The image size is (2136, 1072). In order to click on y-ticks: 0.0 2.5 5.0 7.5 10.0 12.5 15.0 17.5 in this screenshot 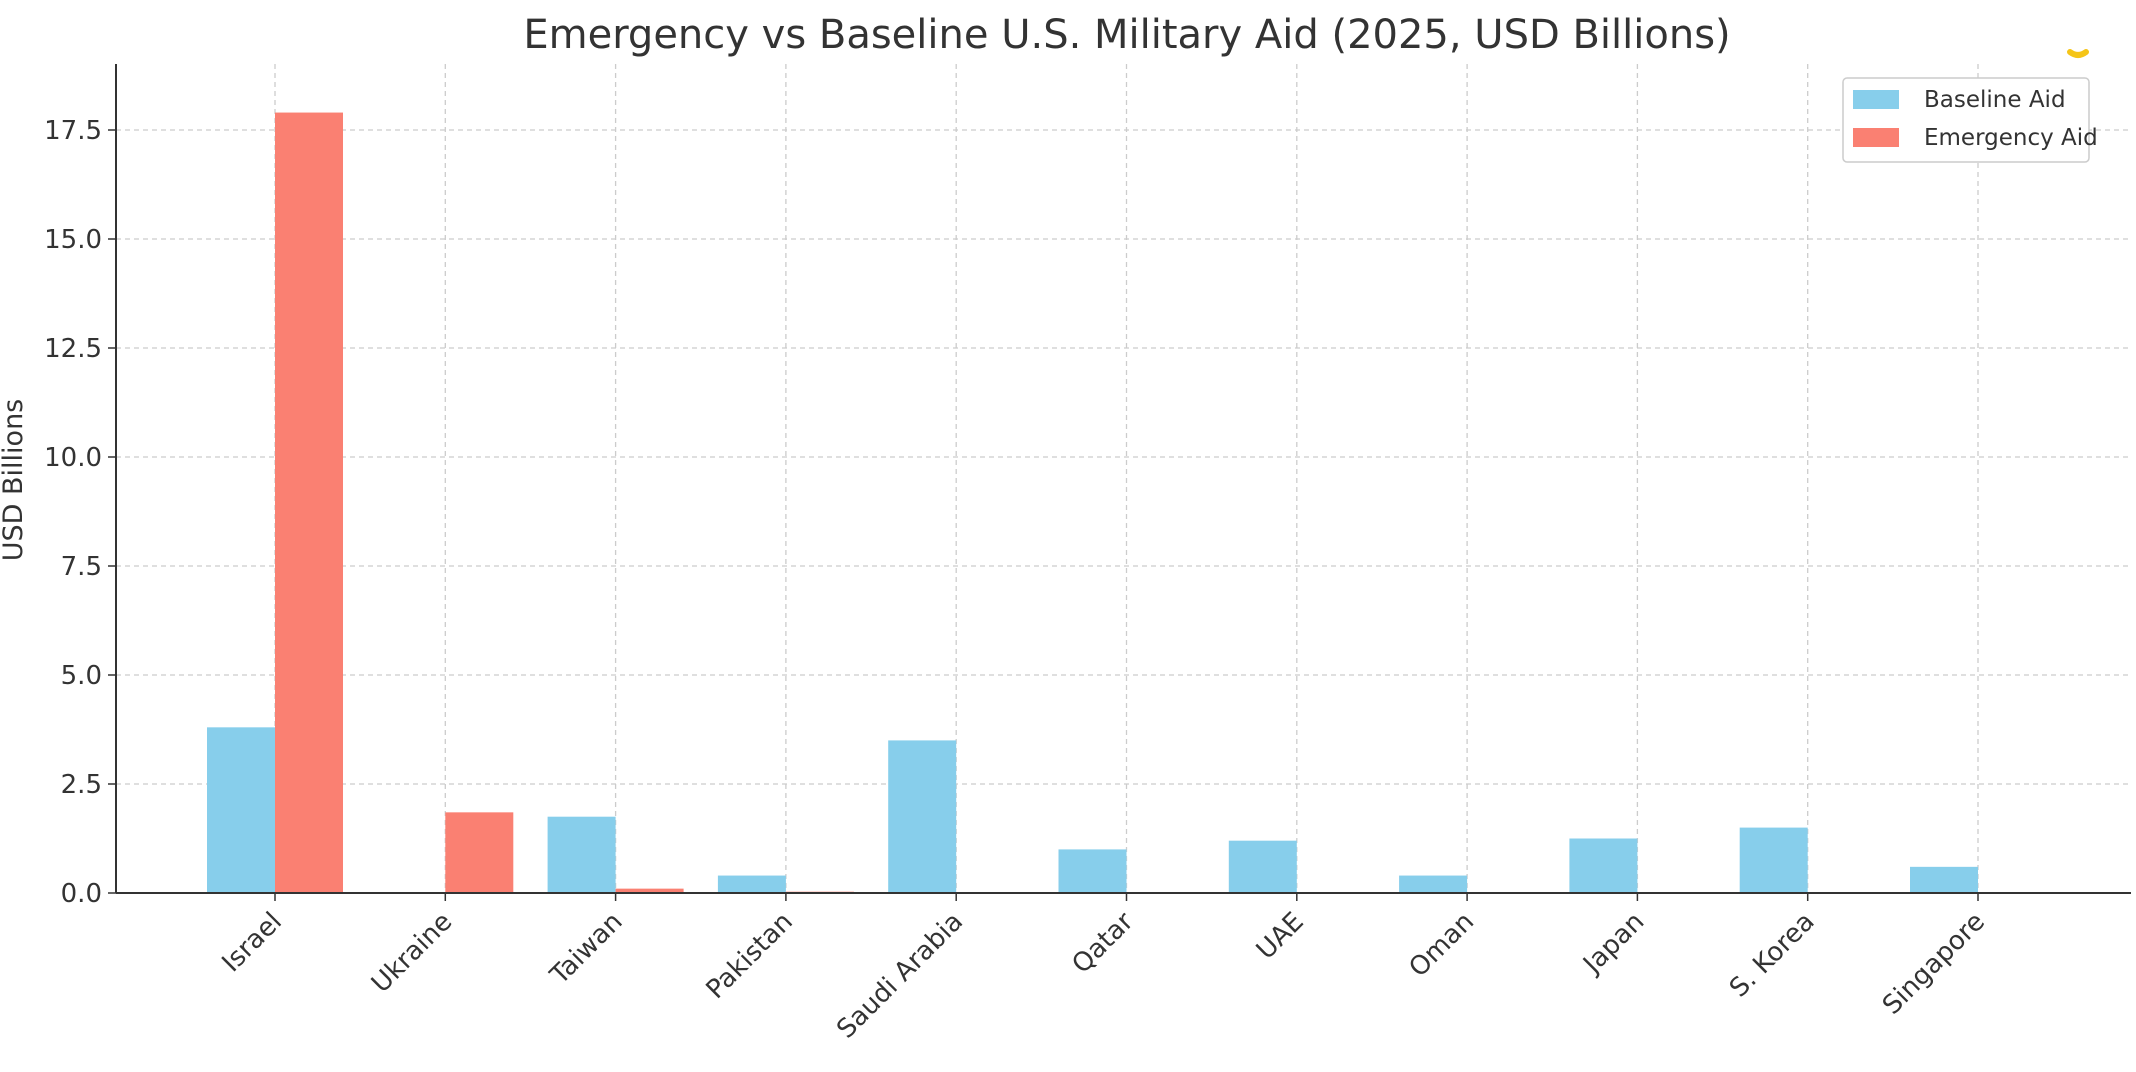, I will do `click(80, 512)`.